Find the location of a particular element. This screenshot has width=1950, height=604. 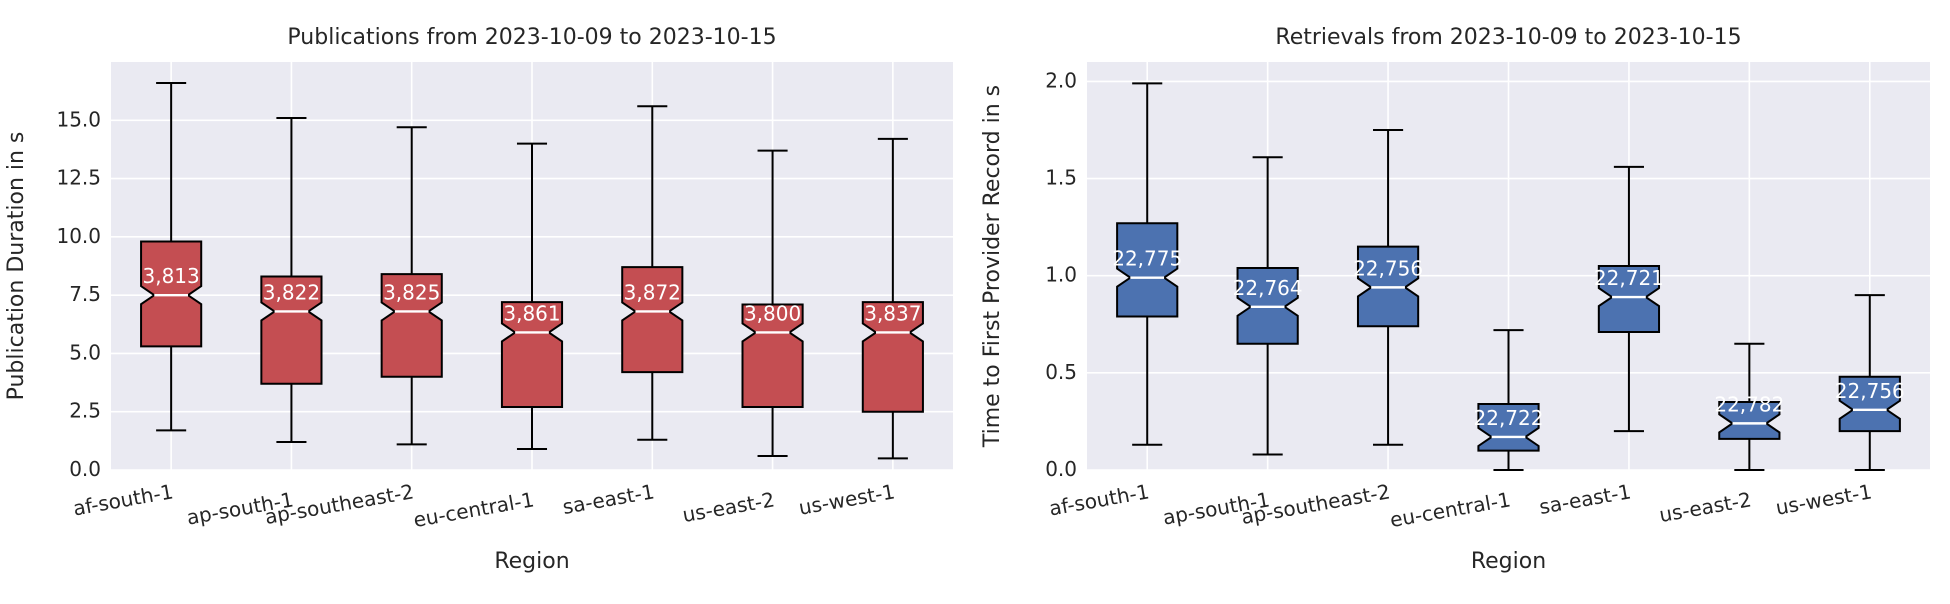

y-tick-label: 5.0 is located at coordinates (85, 352).